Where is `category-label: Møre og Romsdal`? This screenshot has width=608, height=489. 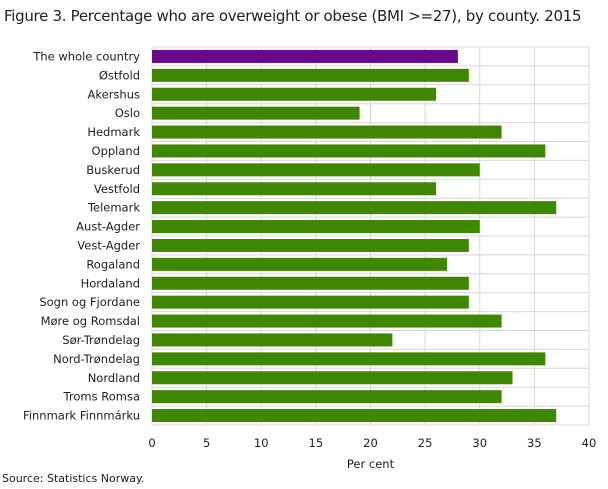
category-label: Møre og Romsdal is located at coordinates (90, 321).